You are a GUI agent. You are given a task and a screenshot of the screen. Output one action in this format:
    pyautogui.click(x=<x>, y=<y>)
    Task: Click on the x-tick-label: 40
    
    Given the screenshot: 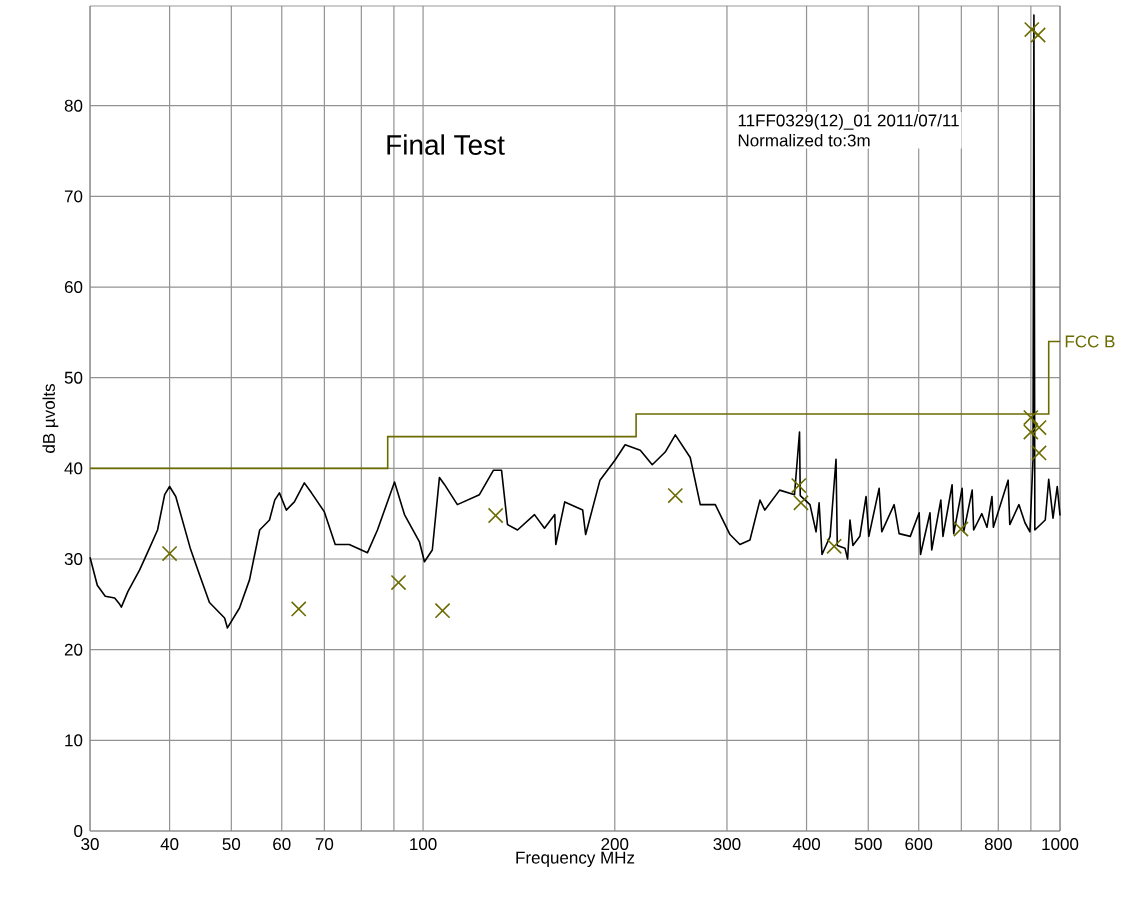 What is the action you would take?
    pyautogui.click(x=169, y=844)
    